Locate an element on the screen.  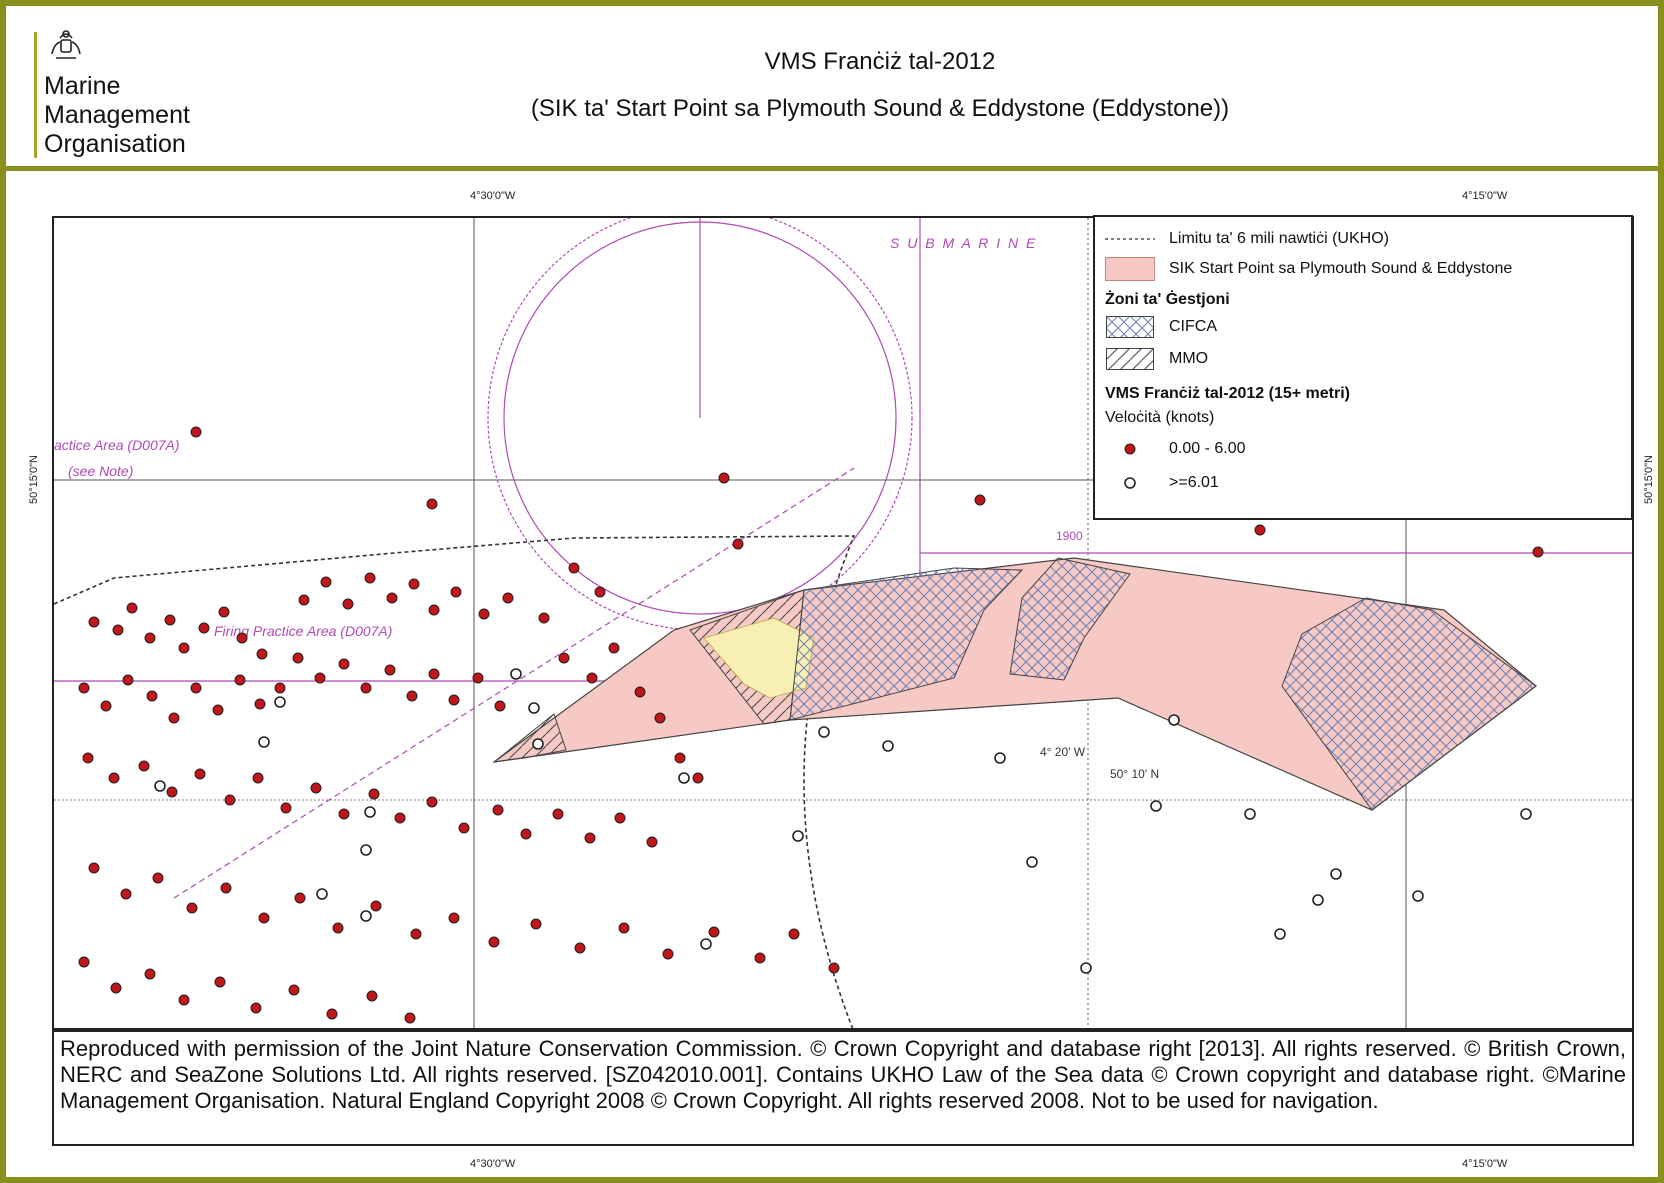
org-name-line1: Marine is located at coordinates (82, 86).